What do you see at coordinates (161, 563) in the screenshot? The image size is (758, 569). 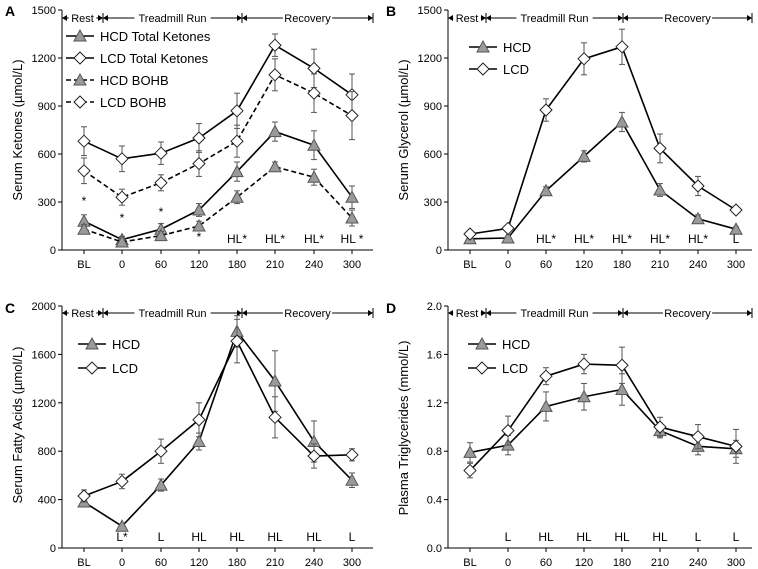 I see `x-tick-label: 60` at bounding box center [161, 563].